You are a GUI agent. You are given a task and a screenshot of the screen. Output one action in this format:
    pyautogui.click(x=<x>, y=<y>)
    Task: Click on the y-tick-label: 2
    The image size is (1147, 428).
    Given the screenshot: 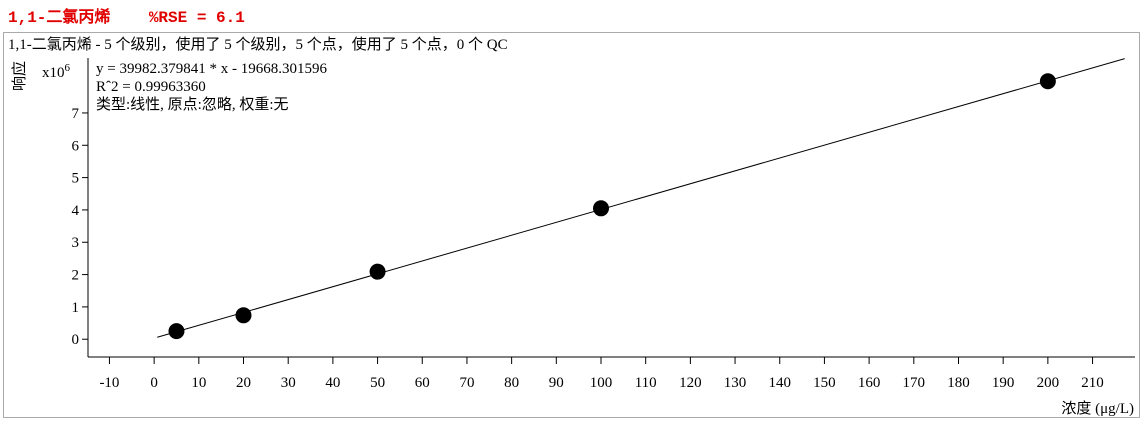 What is the action you would take?
    pyautogui.click(x=76, y=276)
    